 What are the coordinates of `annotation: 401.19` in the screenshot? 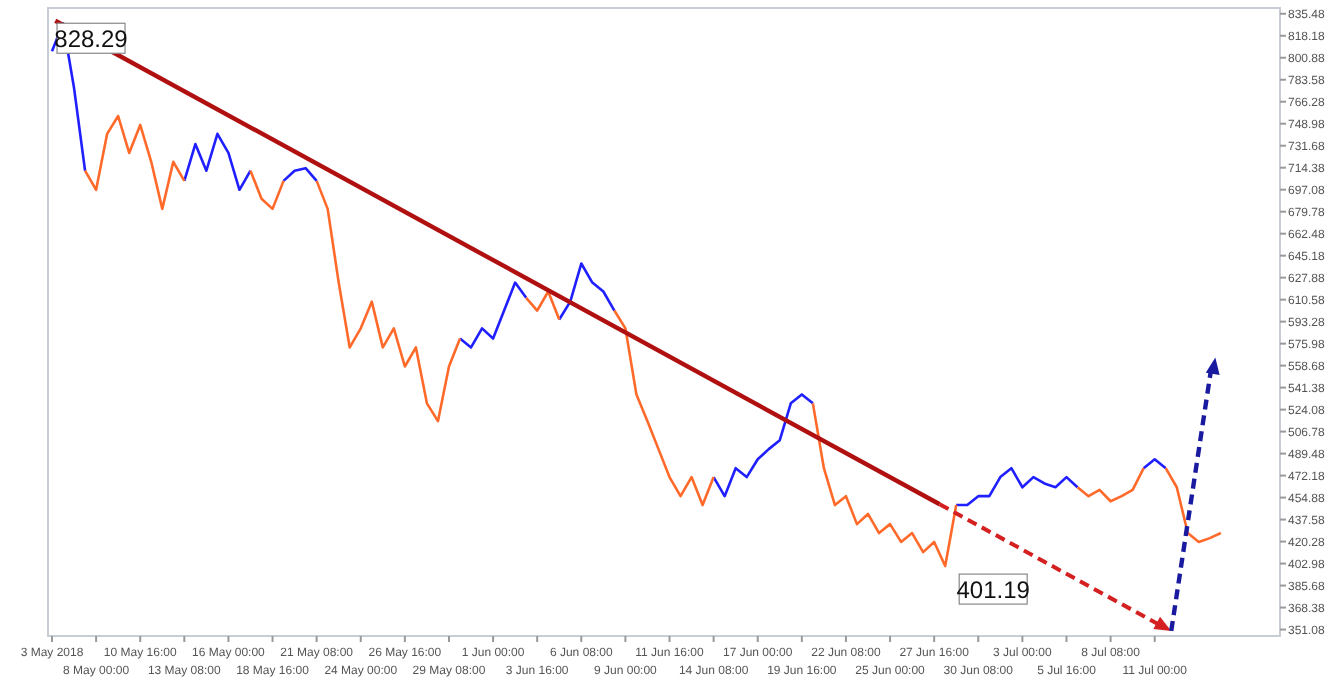 It's located at (993, 590).